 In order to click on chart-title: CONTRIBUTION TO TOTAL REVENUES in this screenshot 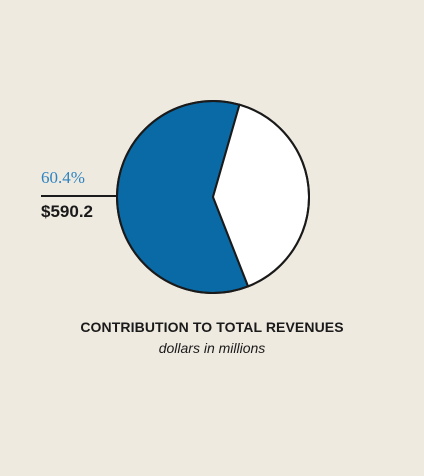, I will do `click(212, 327)`.